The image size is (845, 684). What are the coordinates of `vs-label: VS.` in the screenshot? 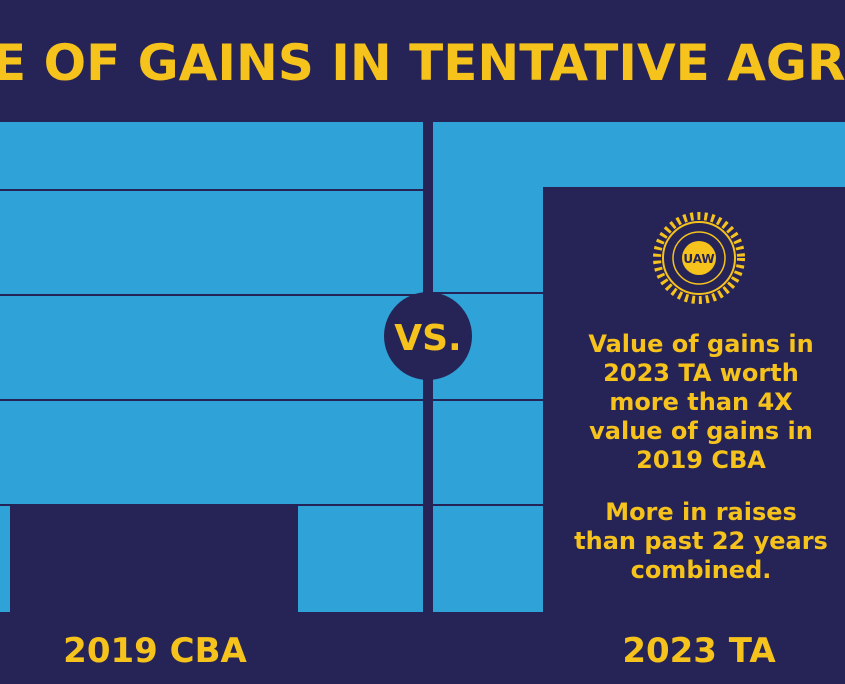 It's located at (427, 338).